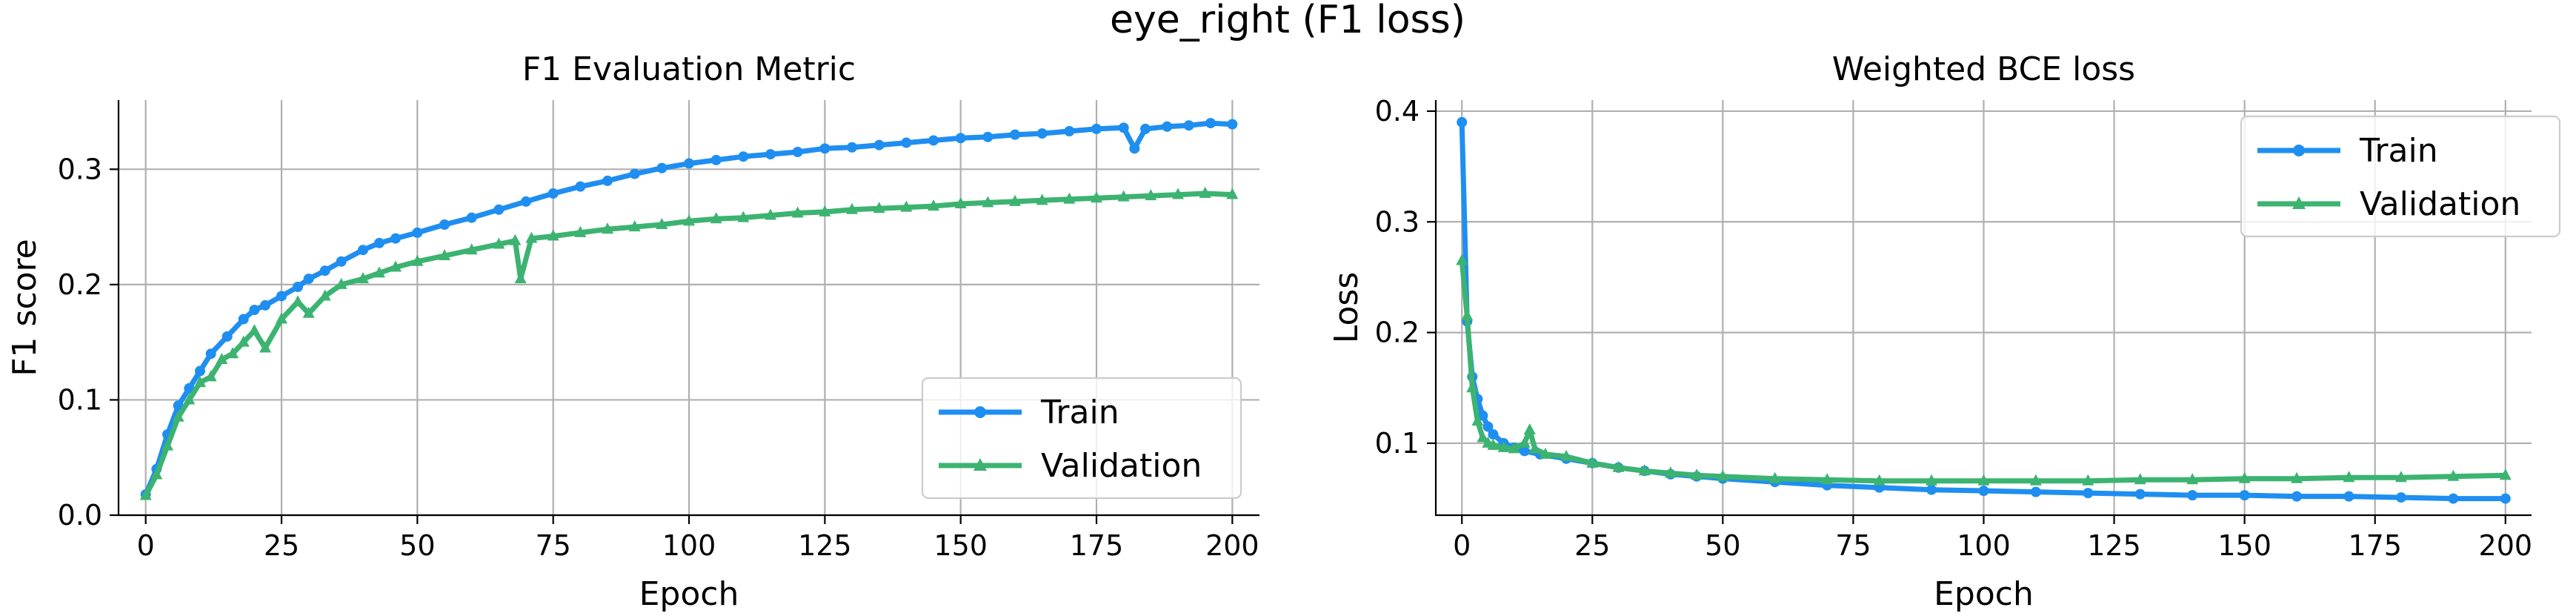  I want to click on y-tick-label: 0.4, so click(1397, 111).